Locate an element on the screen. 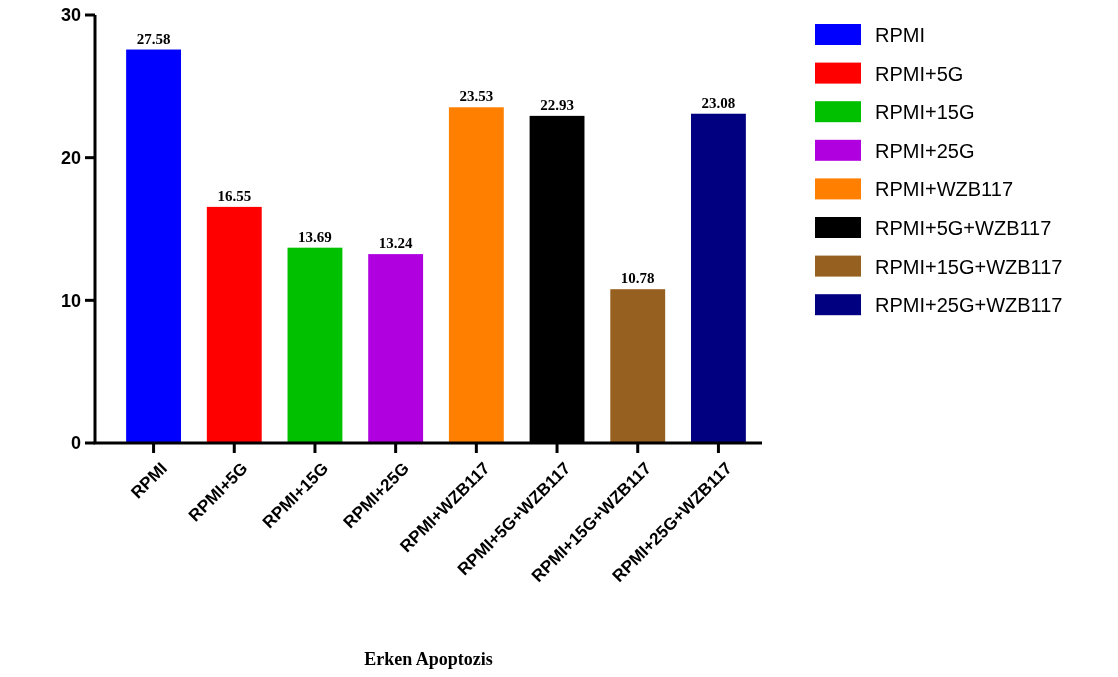 This screenshot has width=1118, height=677. legend-label: RPMI is located at coordinates (900, 35).